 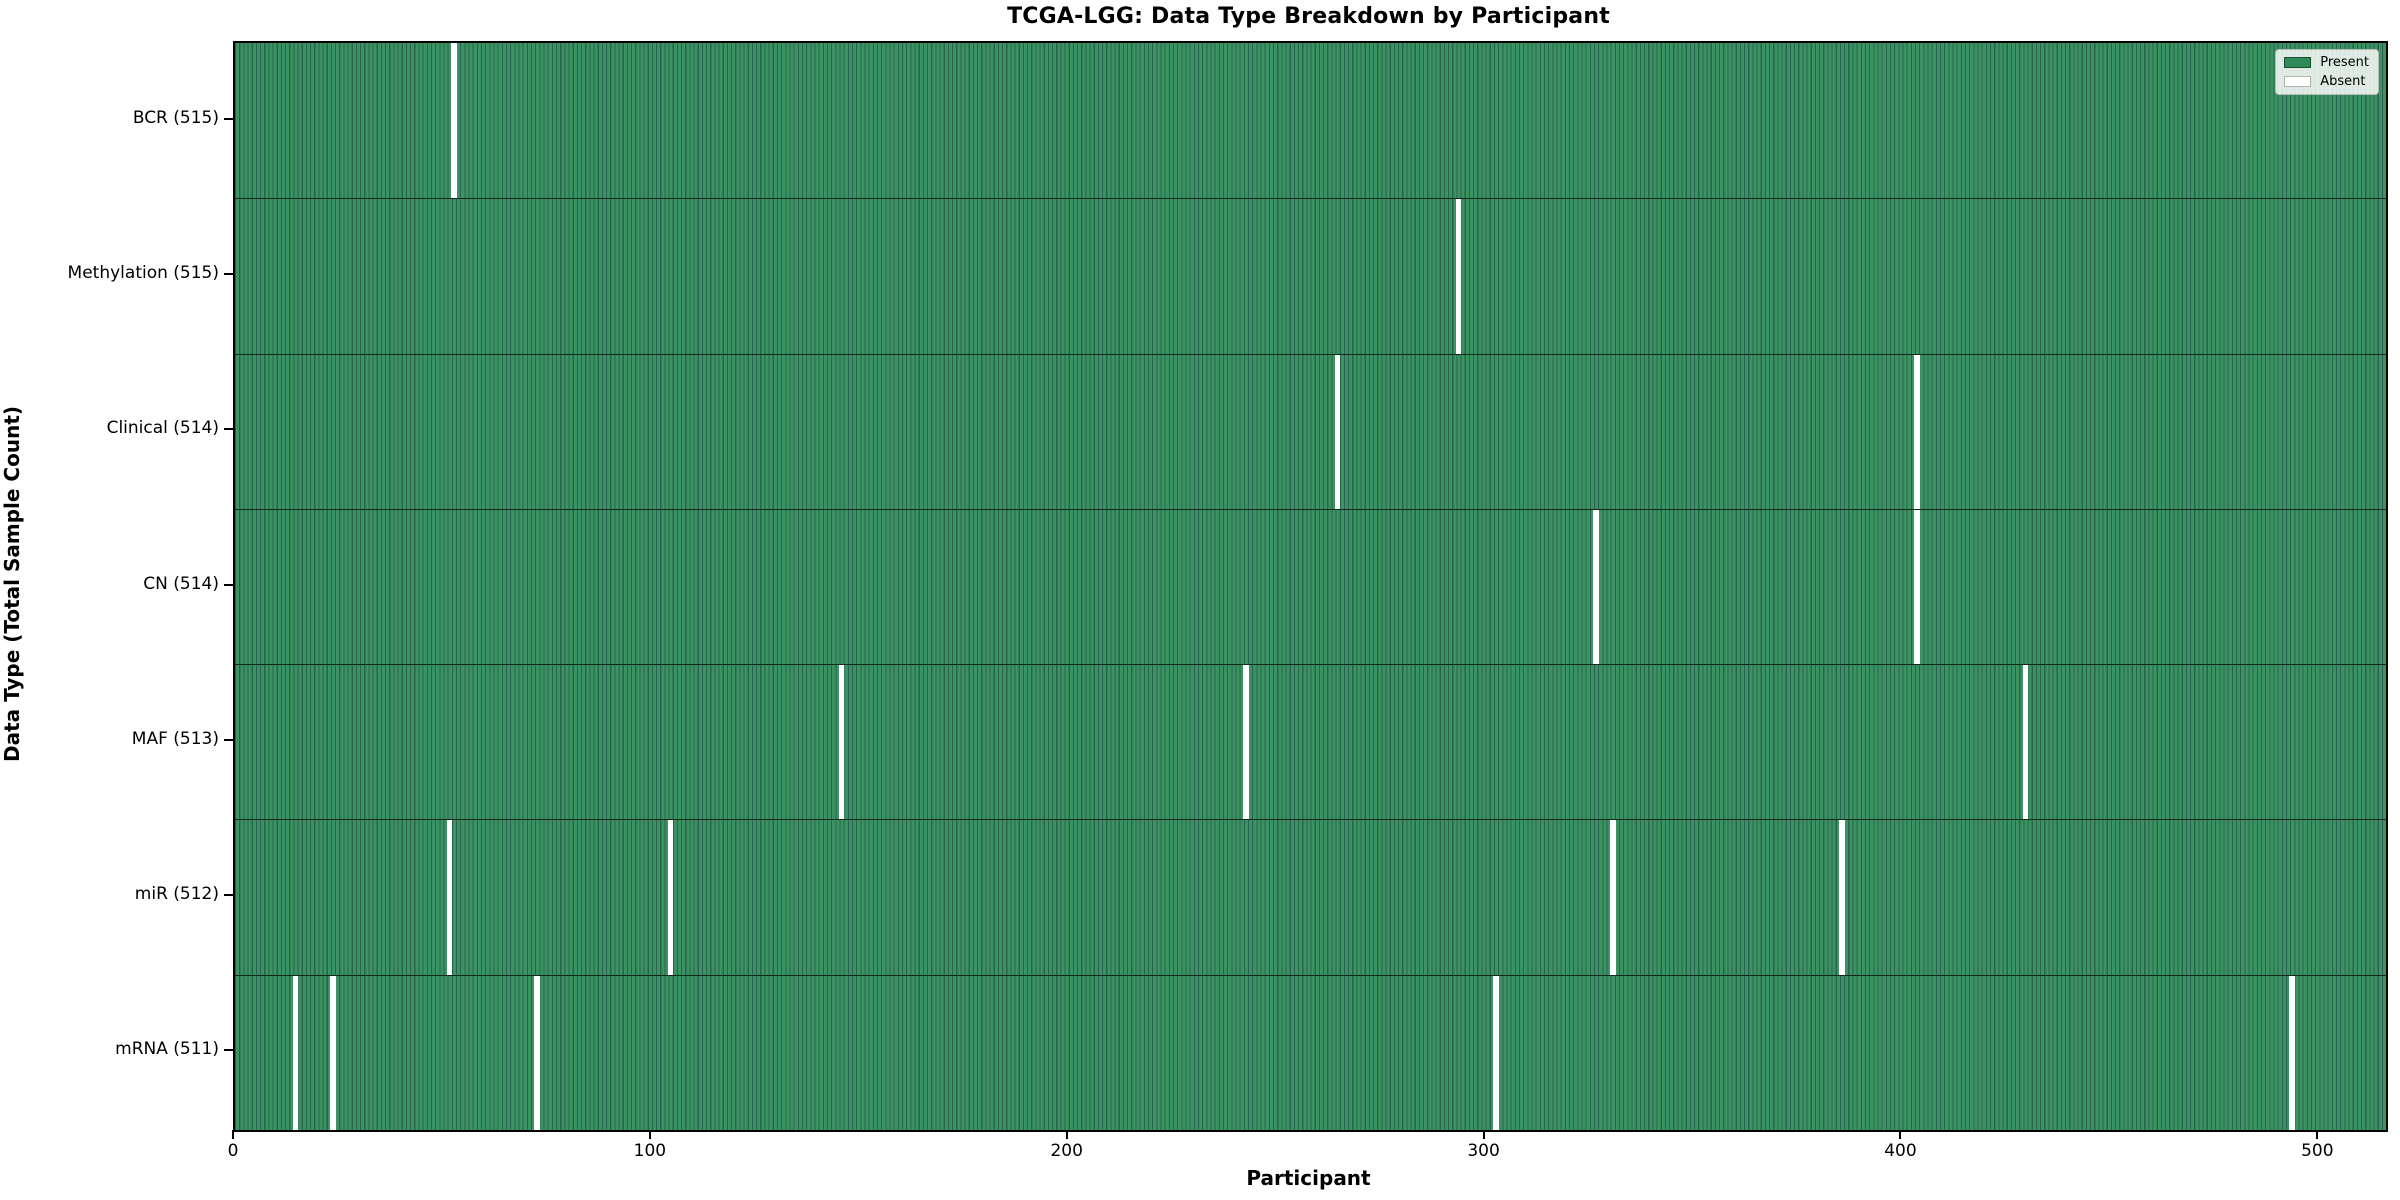 What do you see at coordinates (1308, 1178) in the screenshot?
I see `x-axis-label: Participant` at bounding box center [1308, 1178].